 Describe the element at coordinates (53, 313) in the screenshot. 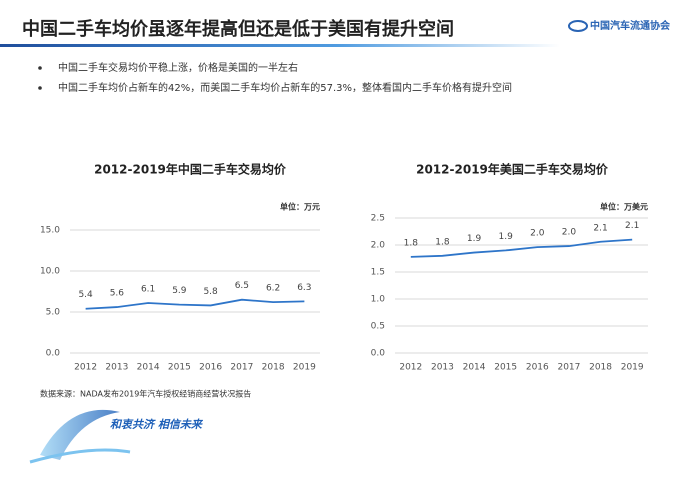

I see `y-tick-label: 5.0` at that location.